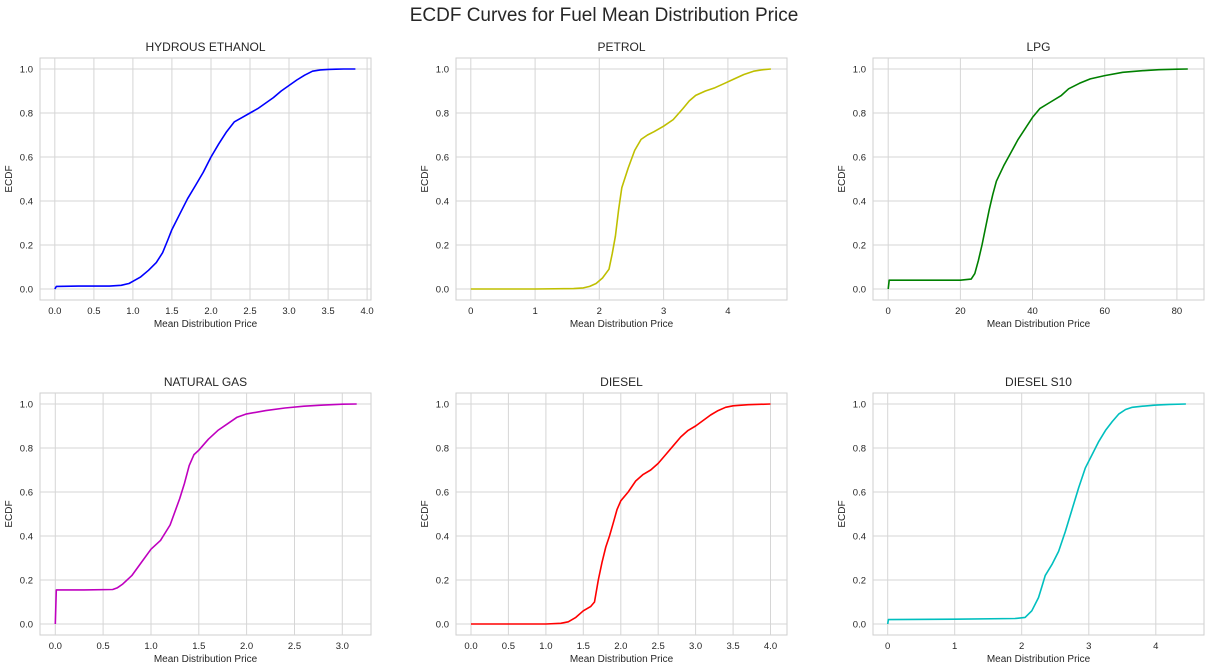  Describe the element at coordinates (205, 47) in the screenshot. I see `subplot-title: HYDROUS ETHANOL` at that location.